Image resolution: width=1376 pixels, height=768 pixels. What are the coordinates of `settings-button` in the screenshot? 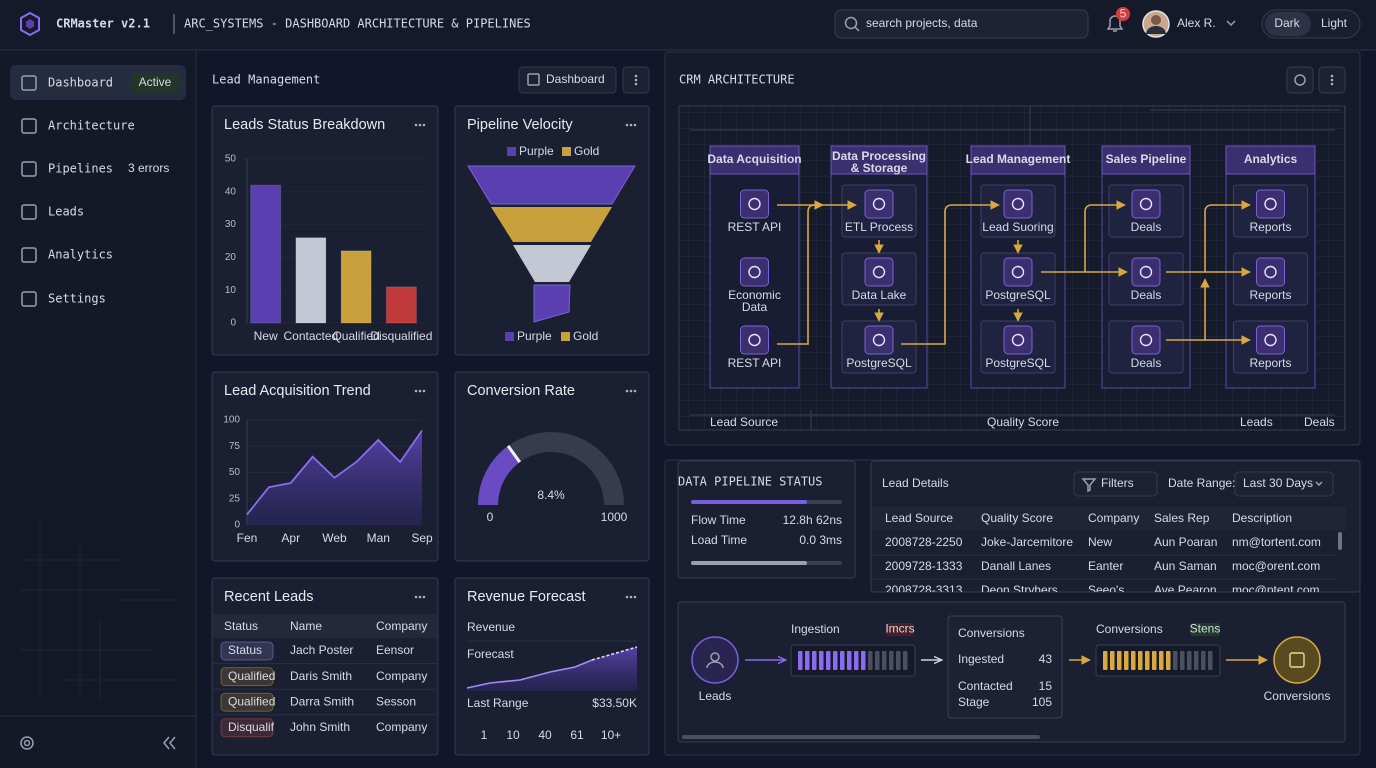 It's located at (1300, 80).